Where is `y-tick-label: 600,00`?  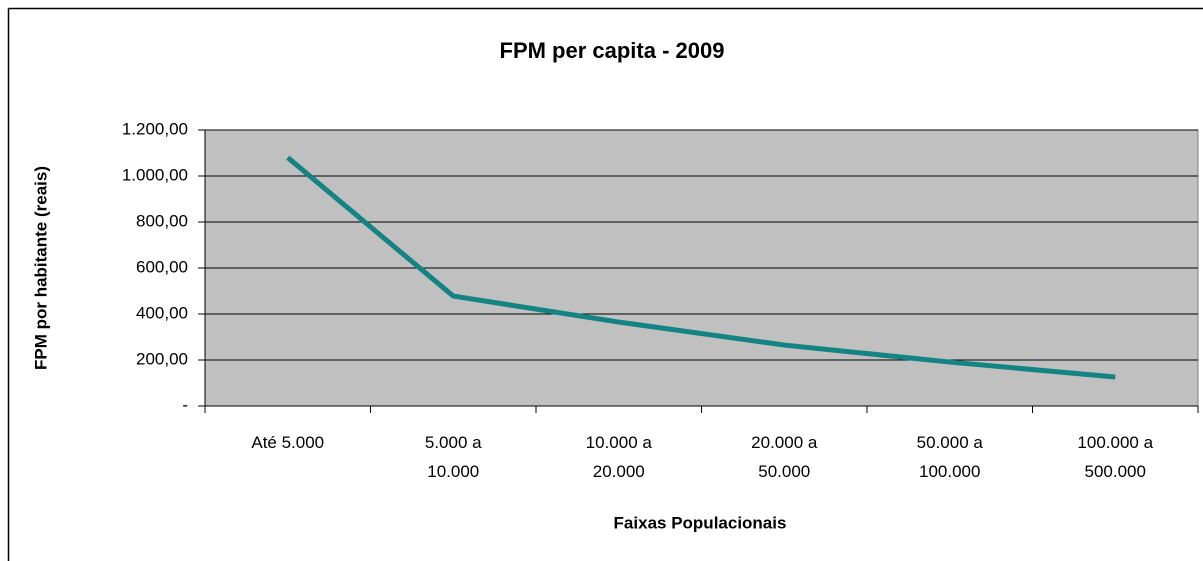
y-tick-label: 600,00 is located at coordinates (162, 266).